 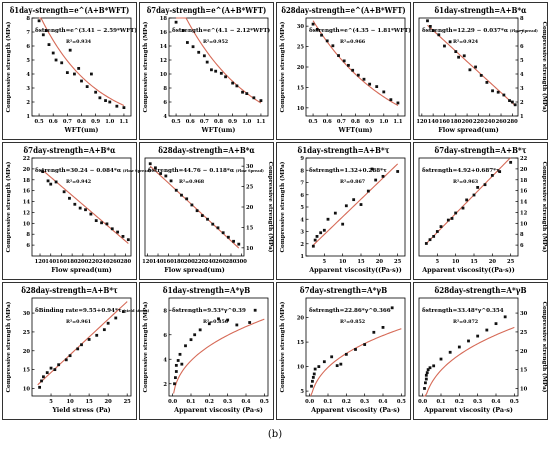 What do you see at coordinates (524, 159) in the screenshot?
I see `y-tick-label: 22` at bounding box center [524, 159].